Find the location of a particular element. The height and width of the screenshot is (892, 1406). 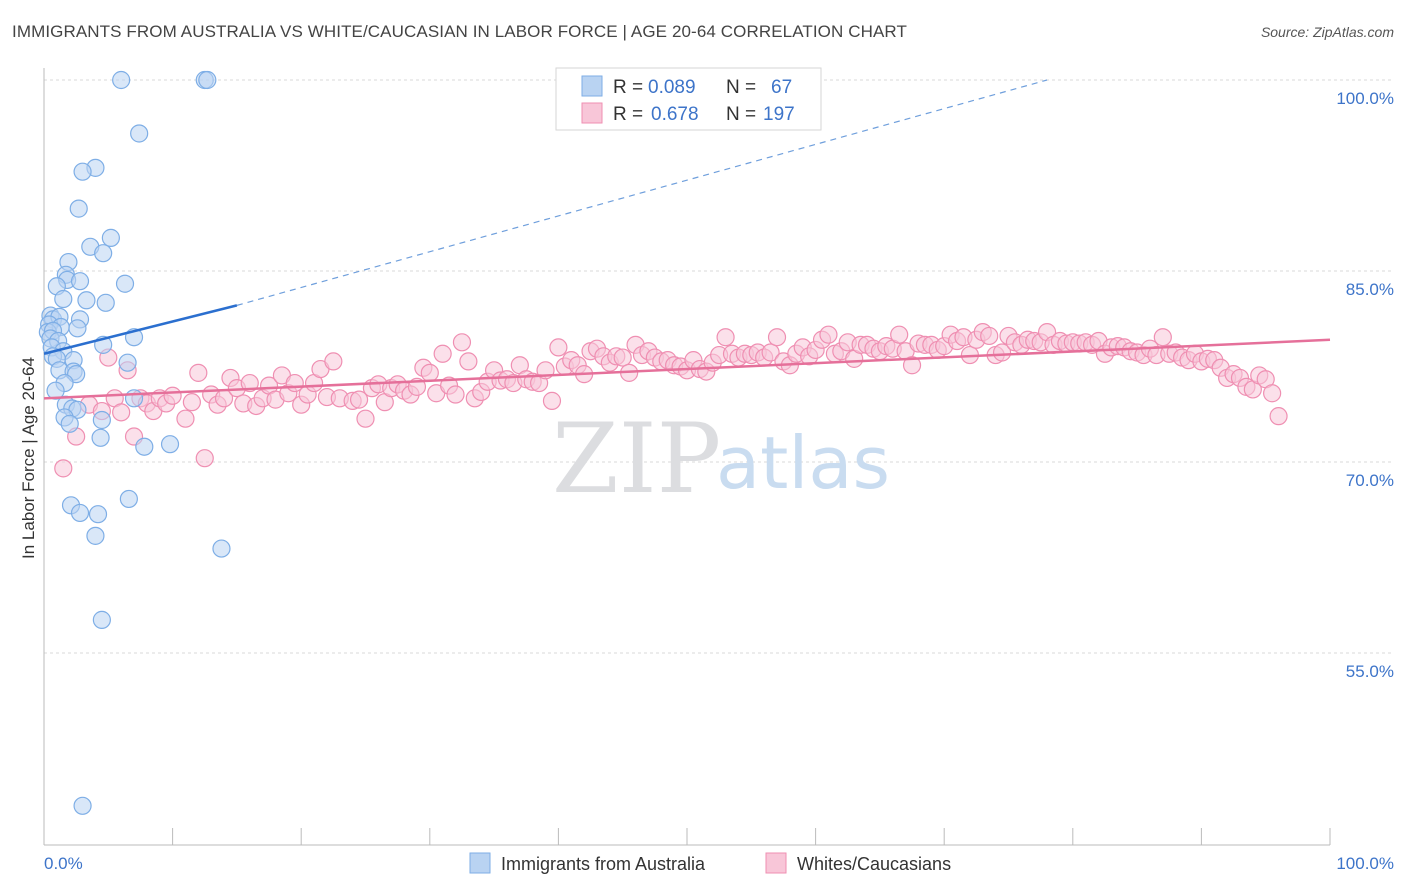

legend-n-value-1: 67 is located at coordinates (781, 87).